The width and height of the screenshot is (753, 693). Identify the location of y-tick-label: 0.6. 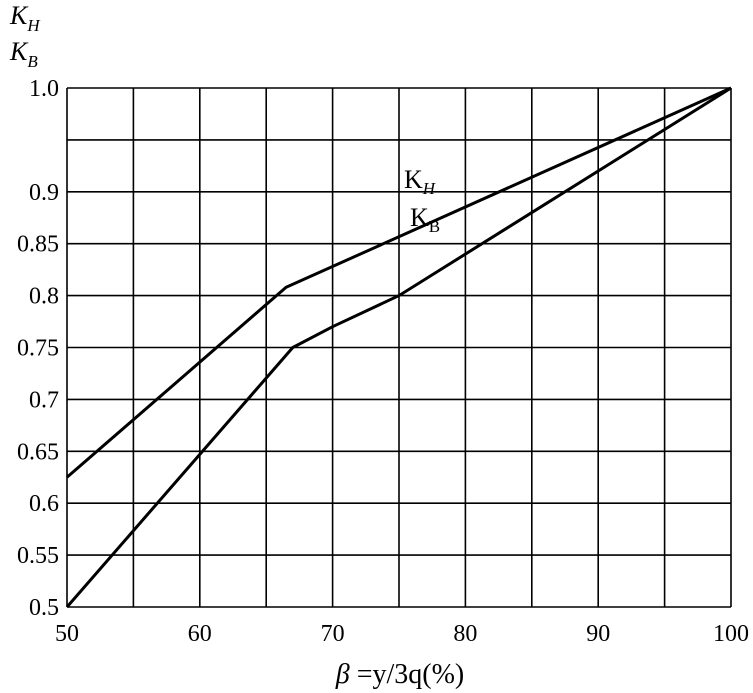
(44, 504).